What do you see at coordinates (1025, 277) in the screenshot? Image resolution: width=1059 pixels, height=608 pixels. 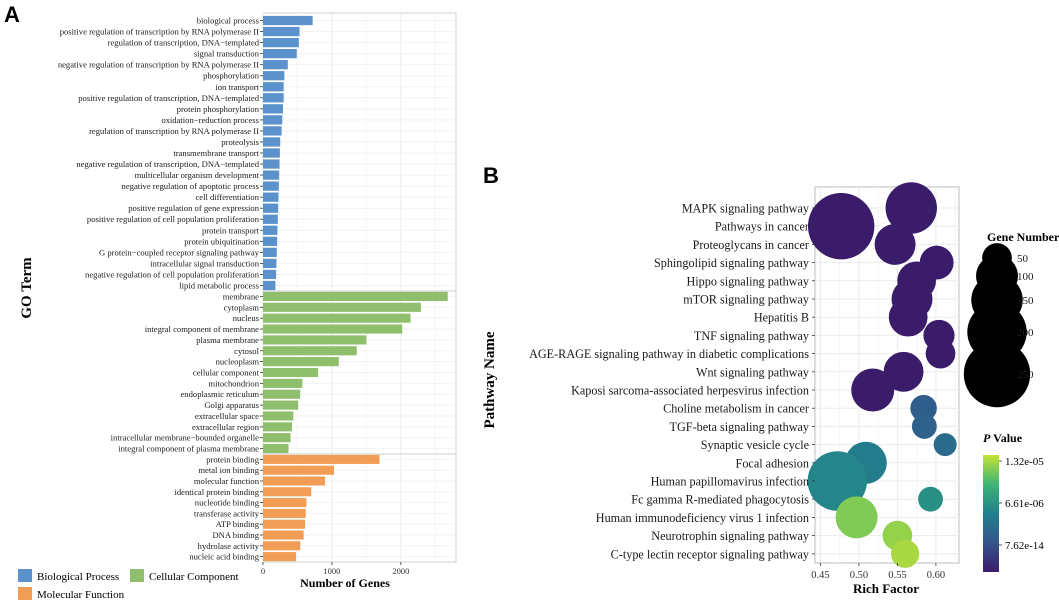 I see `gene-number-legend-label: 100` at bounding box center [1025, 277].